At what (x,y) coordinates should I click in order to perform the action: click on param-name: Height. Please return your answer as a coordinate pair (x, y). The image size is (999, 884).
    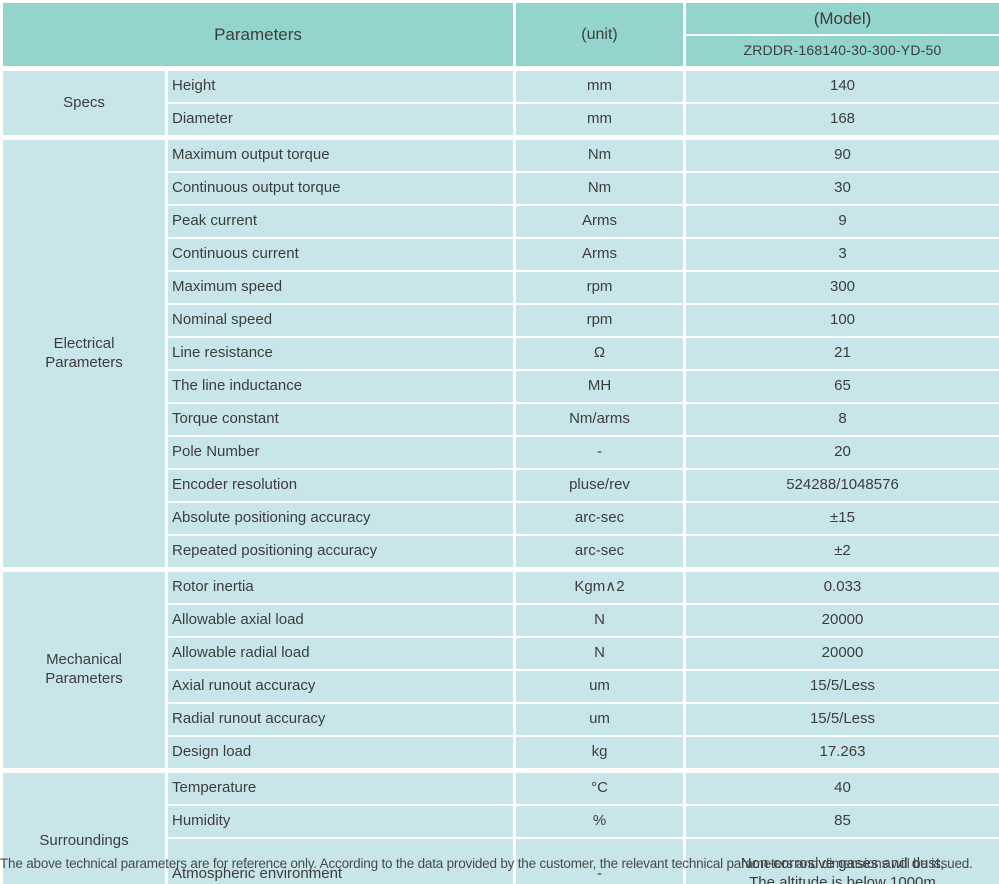
    Looking at the image, I should click on (340, 85).